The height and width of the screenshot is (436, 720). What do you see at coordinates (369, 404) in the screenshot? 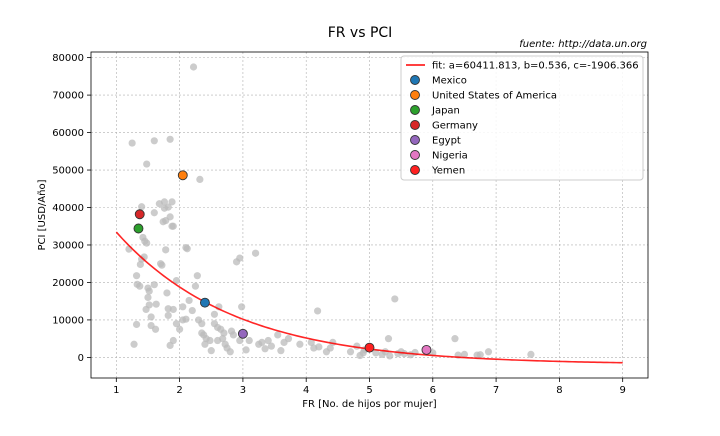
I see `x-axis-label: FR [No. de hijos por mujer]` at bounding box center [369, 404].